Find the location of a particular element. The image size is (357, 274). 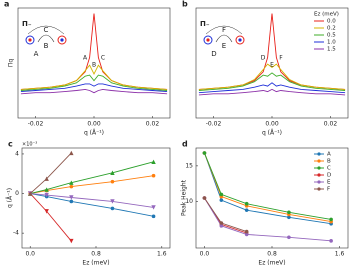

inset-label: B is located at coordinates (46, 46).